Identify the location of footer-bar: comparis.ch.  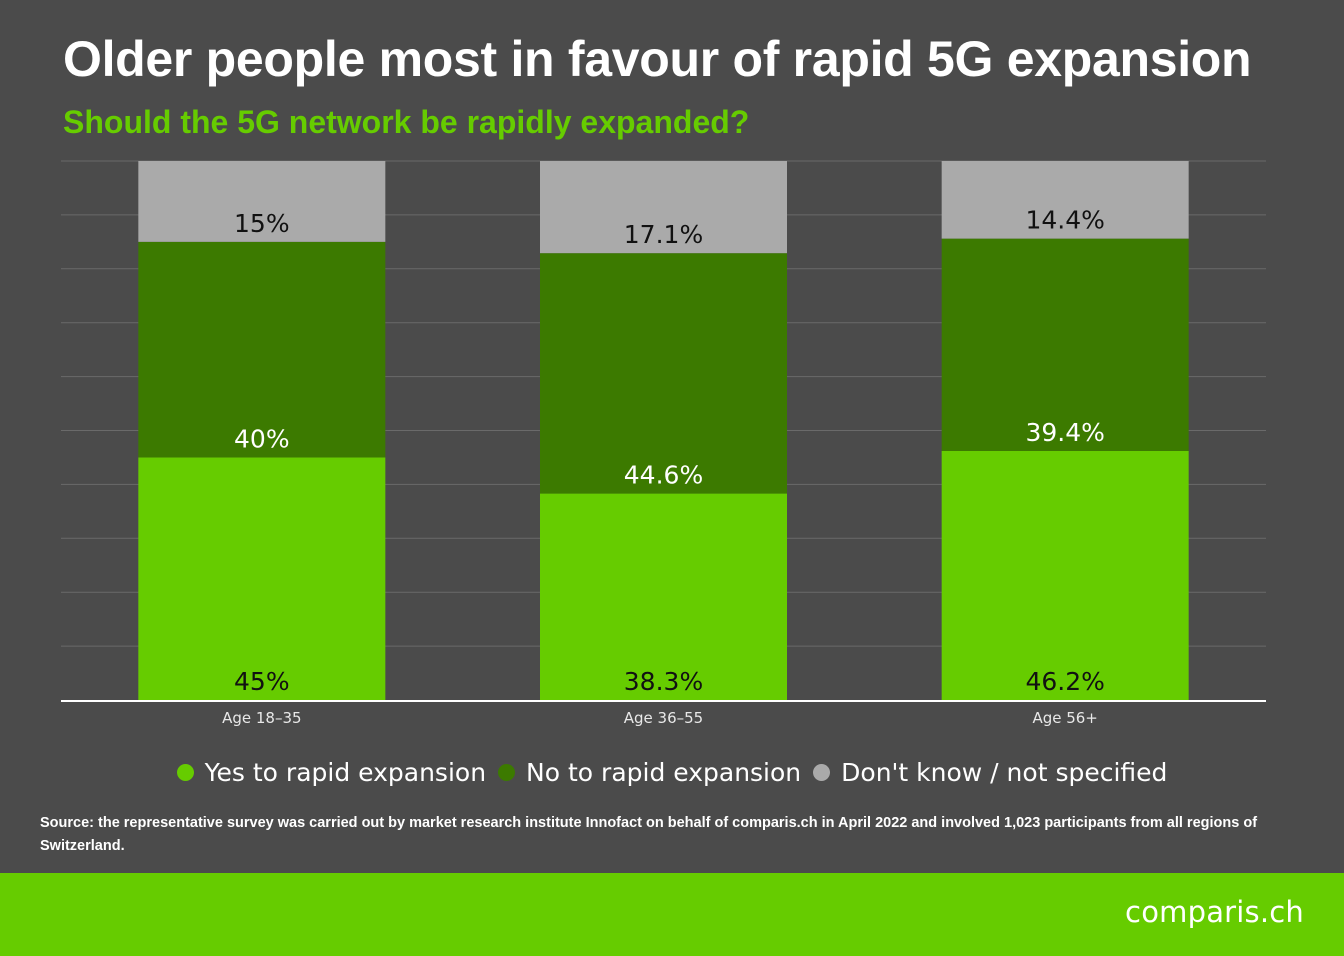
(672, 914).